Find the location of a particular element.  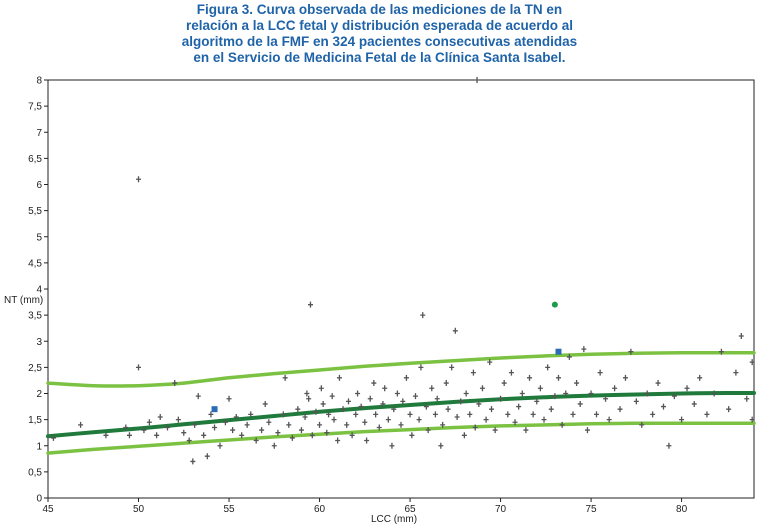

x-tick-label: 55 is located at coordinates (229, 509).